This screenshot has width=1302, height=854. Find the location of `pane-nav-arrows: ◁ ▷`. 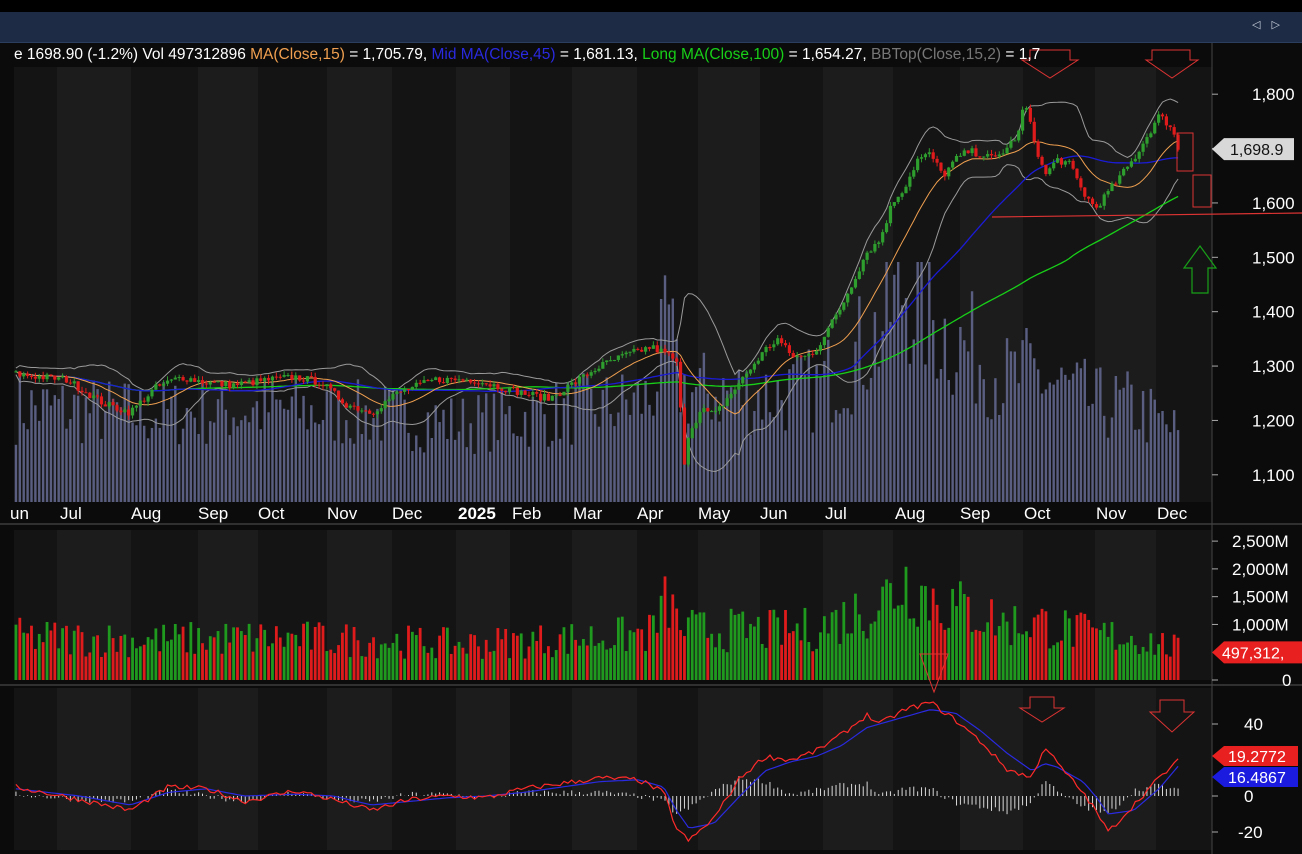

pane-nav-arrows: ◁ ▷ is located at coordinates (1268, 25).